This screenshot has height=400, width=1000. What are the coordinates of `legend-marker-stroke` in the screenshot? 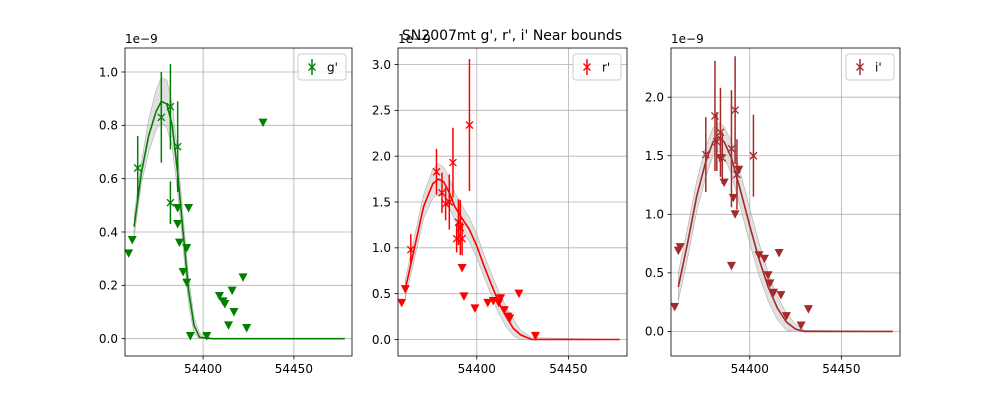 It's located at (587, 67).